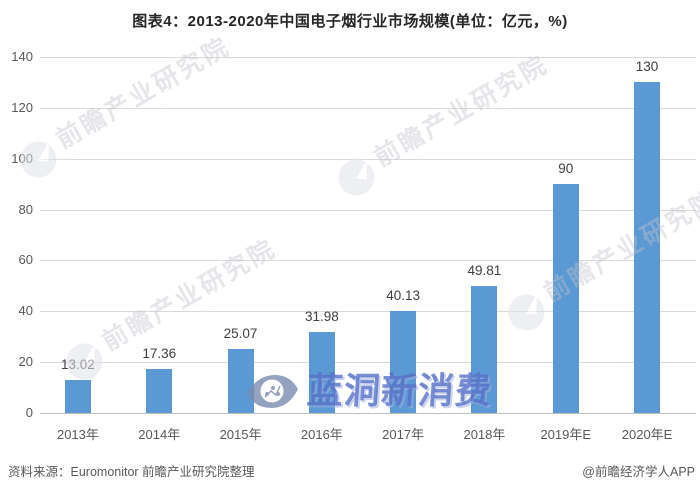 The width and height of the screenshot is (700, 492). What do you see at coordinates (350, 21) in the screenshot?
I see `chart-title: 图表4：2013-2020年中国电子烟行业市场规模(单位：亿元，%)` at bounding box center [350, 21].